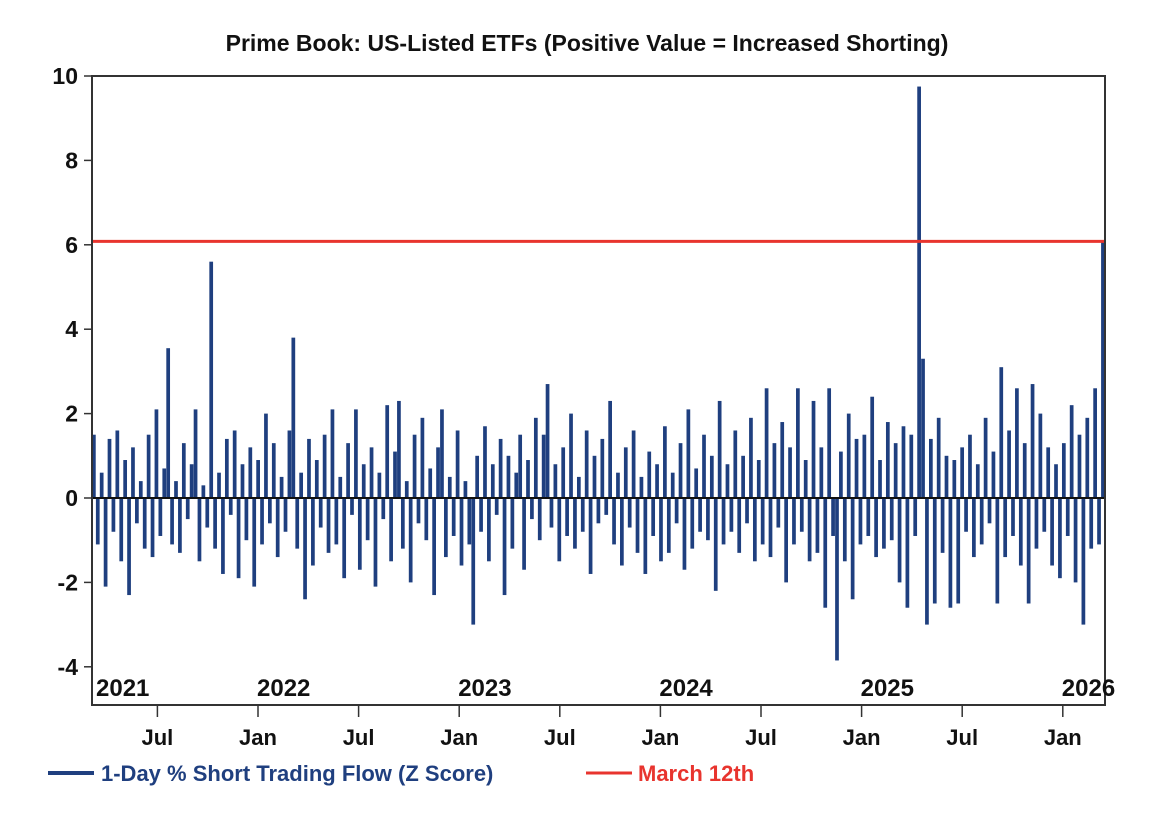 This screenshot has height=826, width=1156. Describe the element at coordinates (68, 582) in the screenshot. I see `y-tick-label: -2` at that location.